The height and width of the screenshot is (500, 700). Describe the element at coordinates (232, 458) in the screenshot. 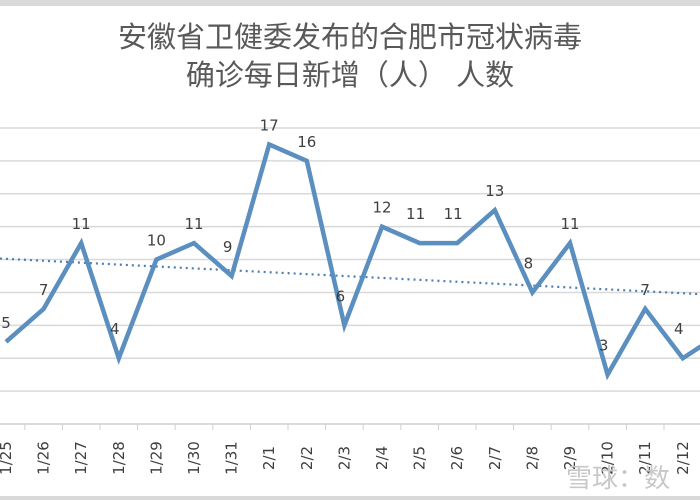

I see `x-tick-label: 1/31` at that location.